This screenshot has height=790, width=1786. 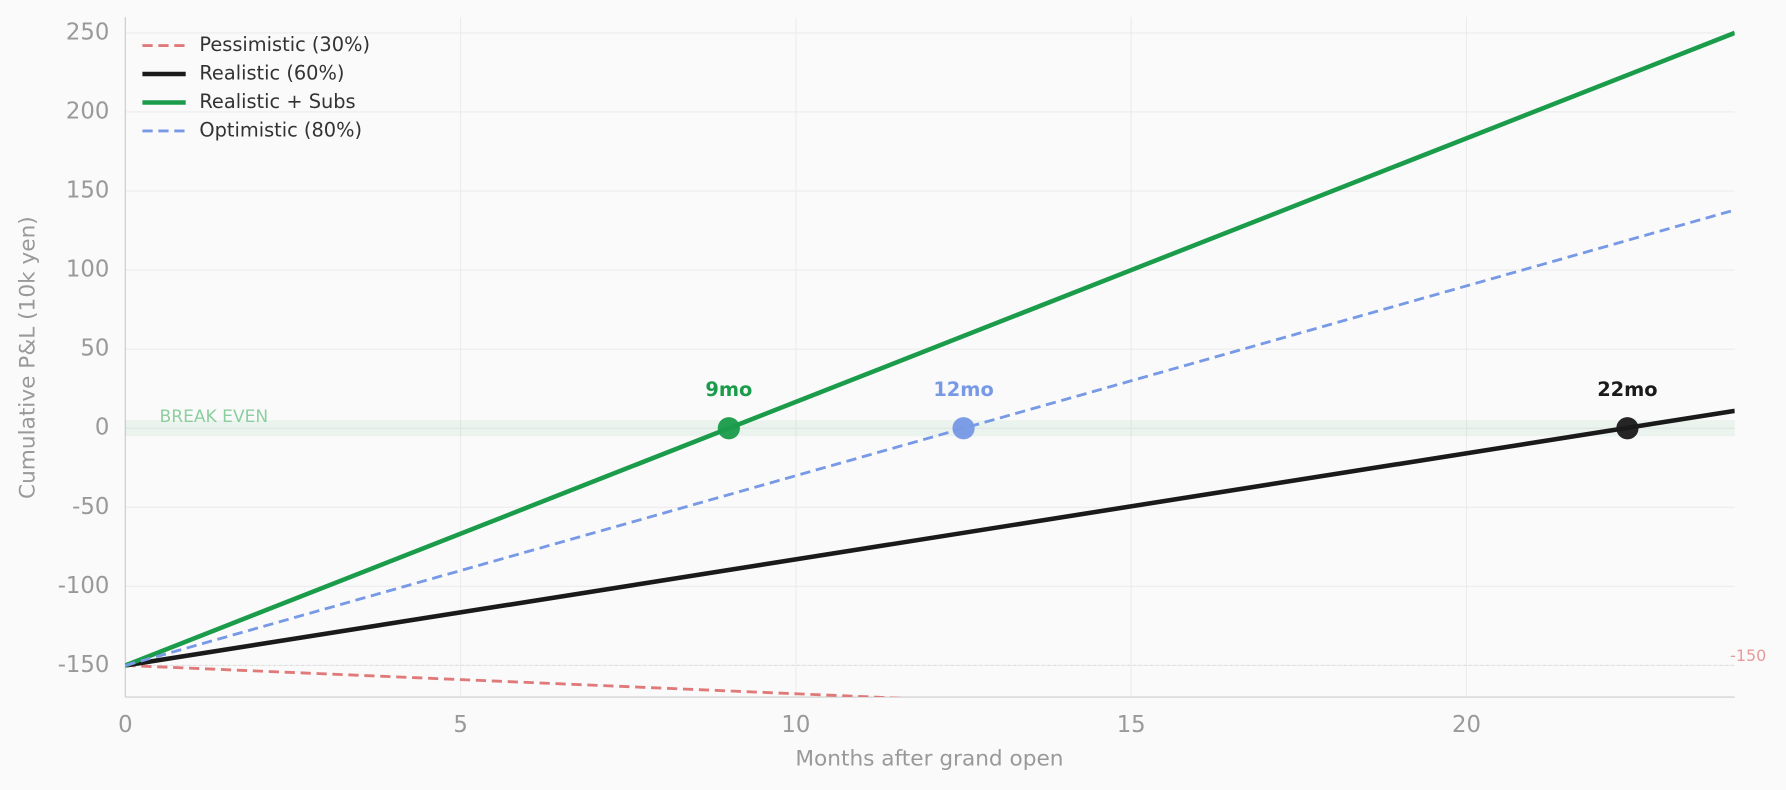 What do you see at coordinates (1748, 655) in the screenshot?
I see `reference-label: -150` at bounding box center [1748, 655].